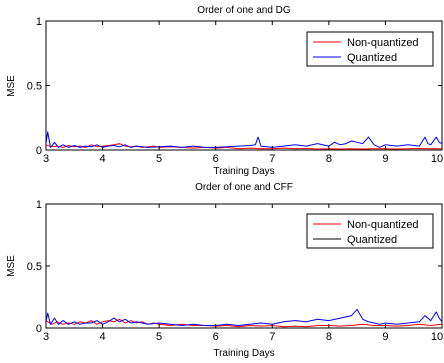 This screenshot has width=444, height=363. Describe the element at coordinates (244, 187) in the screenshot. I see `chart-title: Order of one and CFF` at that location.